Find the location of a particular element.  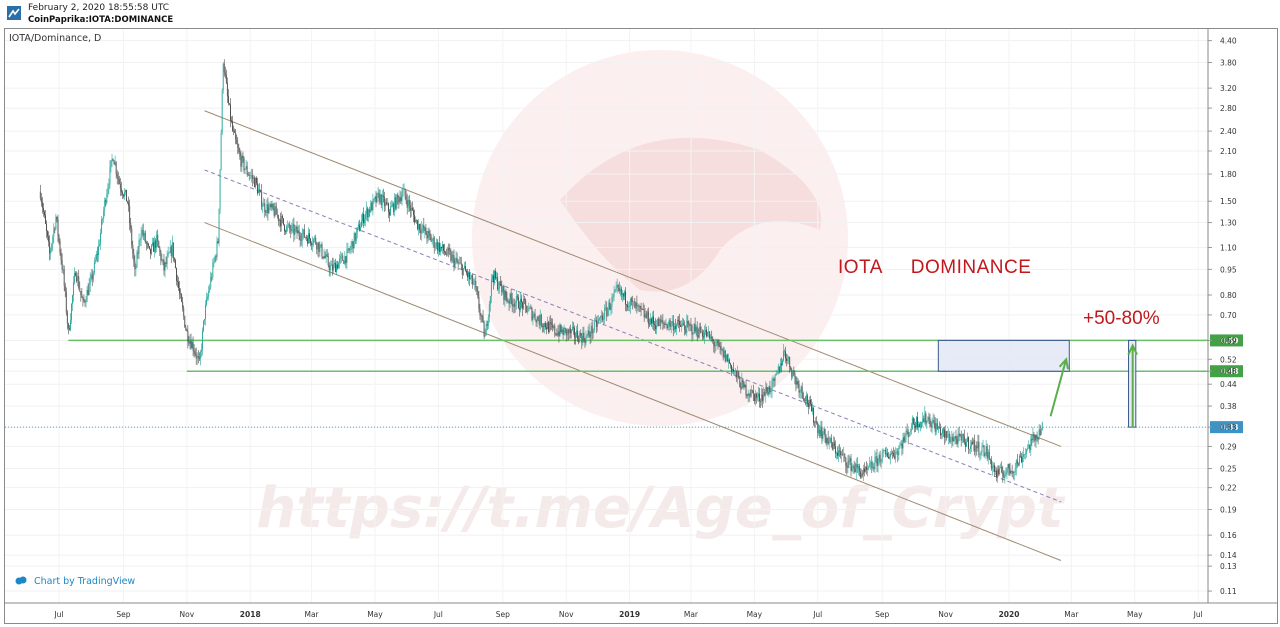

y-tick-label: 0.52 is located at coordinates (1228, 359).